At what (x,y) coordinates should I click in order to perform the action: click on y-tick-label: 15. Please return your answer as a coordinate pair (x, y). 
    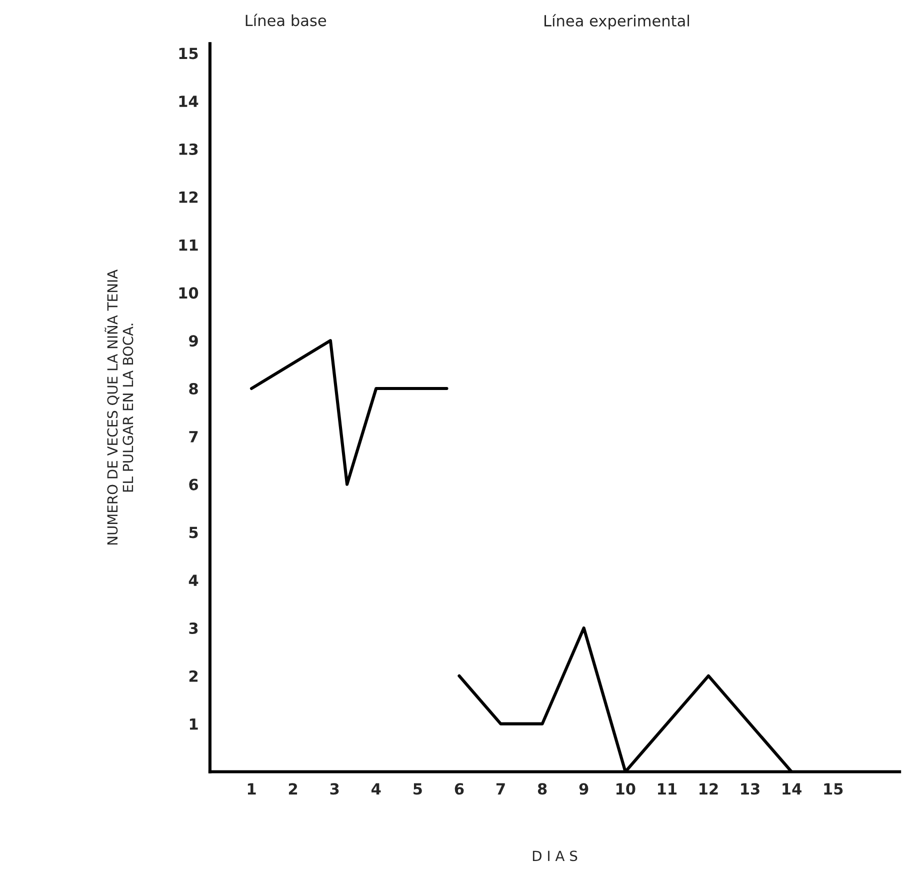
    Looking at the image, I should click on (188, 54).